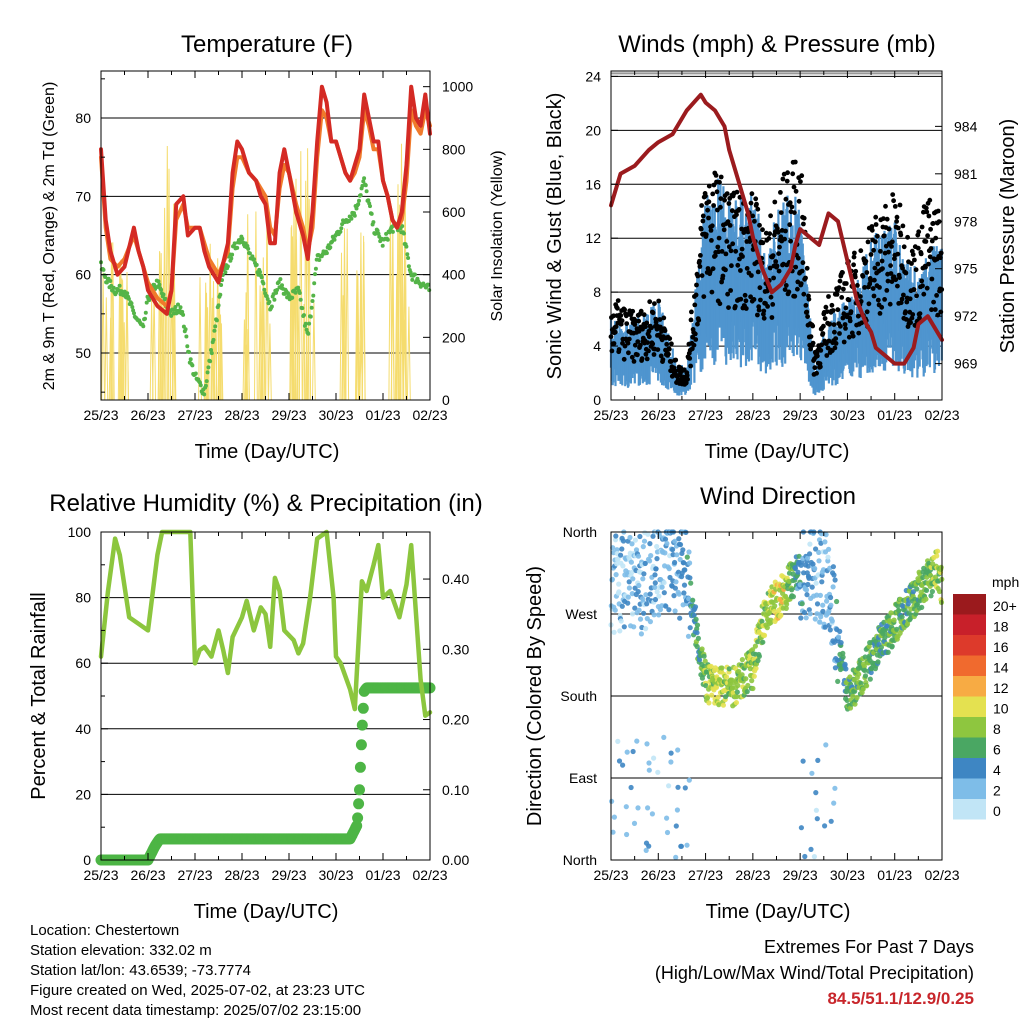  I want to click on wind-ytick-label: 0, so click(597, 400).